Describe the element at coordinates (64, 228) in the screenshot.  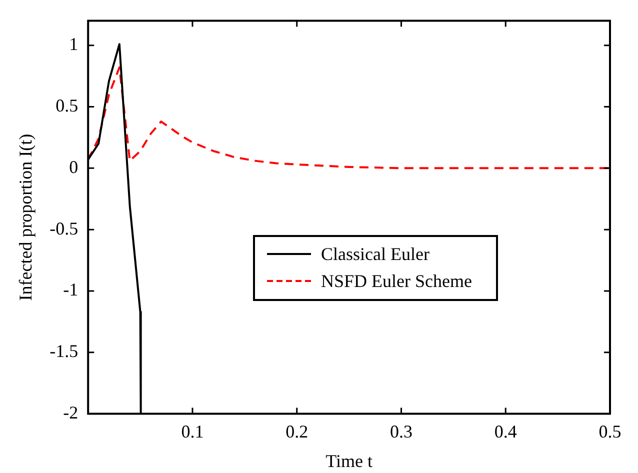
I see `y-tick-label: -0.5` at that location.